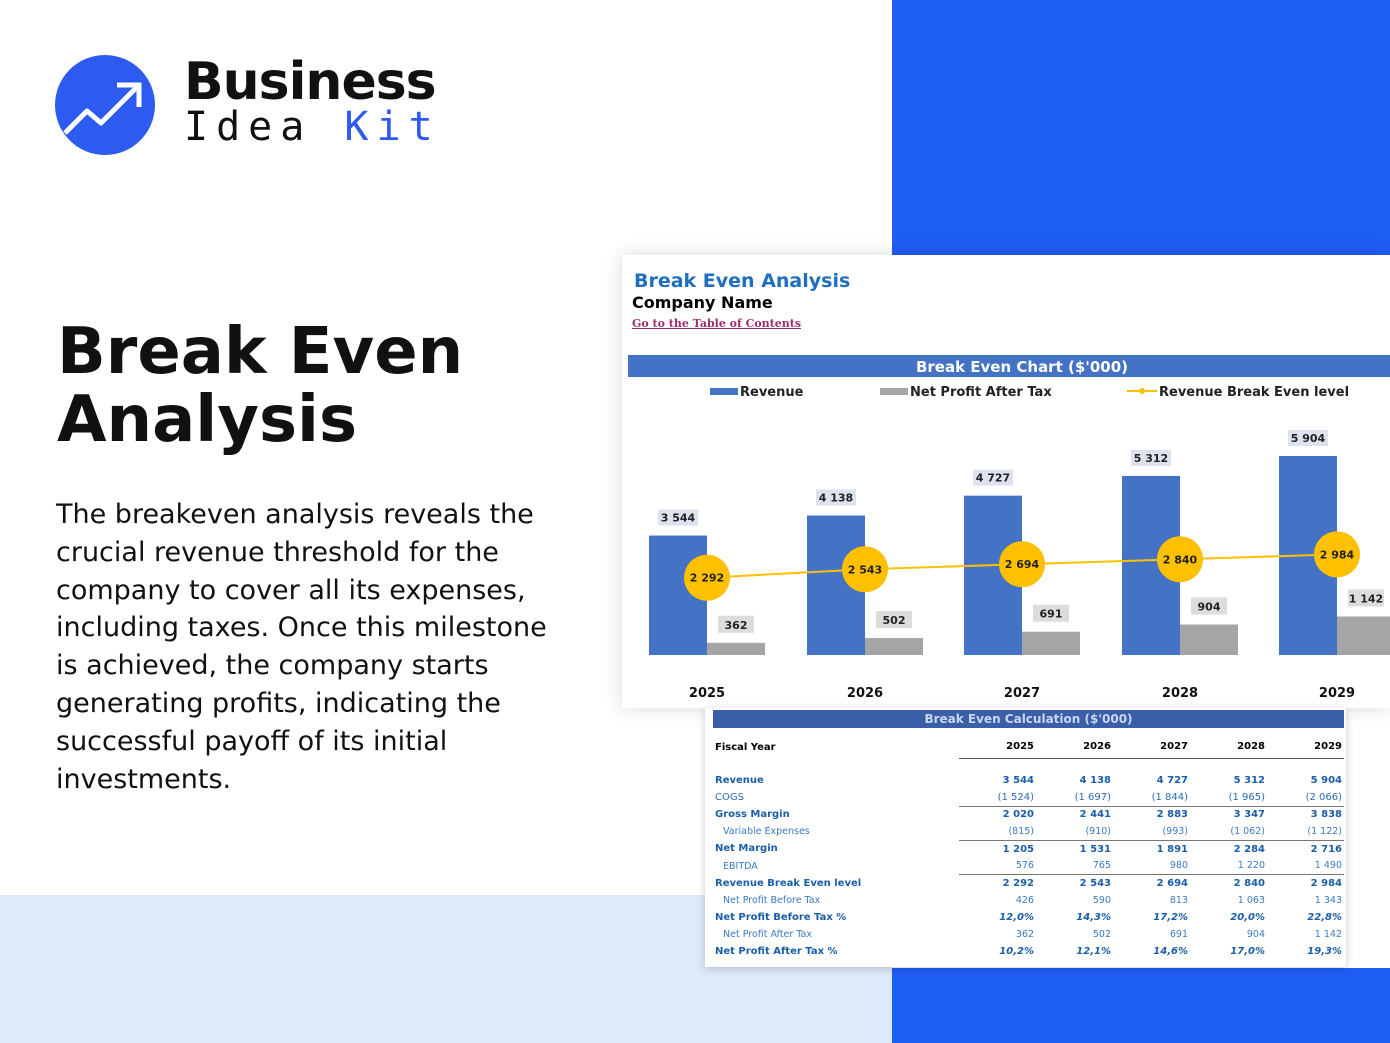  I want to click on cell-value: 576, so click(1024, 866).